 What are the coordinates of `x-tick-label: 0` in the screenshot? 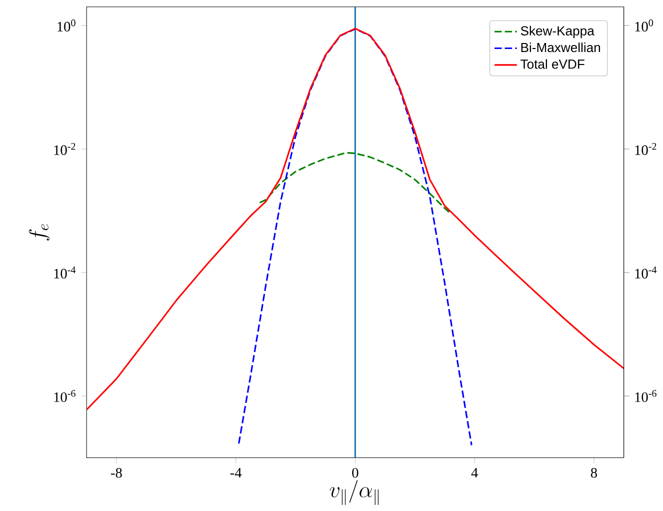 It's located at (355, 473).